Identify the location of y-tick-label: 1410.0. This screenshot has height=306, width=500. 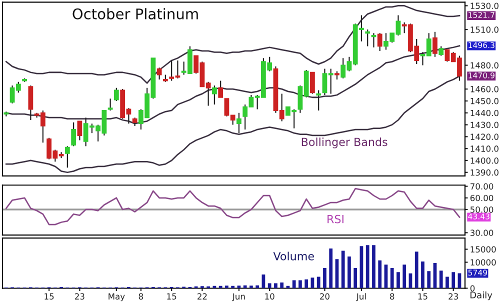
(484, 149).